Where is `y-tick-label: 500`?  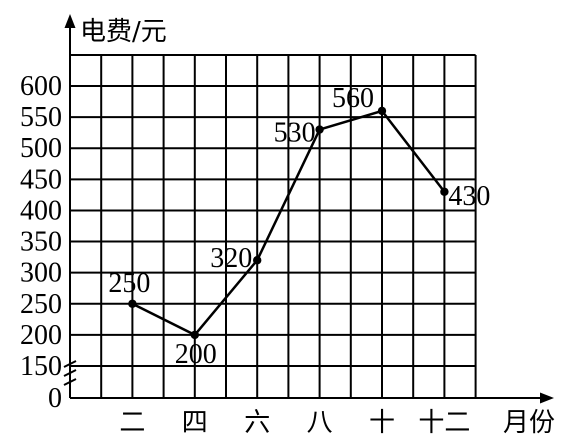
y-tick-label: 500 is located at coordinates (41, 148).